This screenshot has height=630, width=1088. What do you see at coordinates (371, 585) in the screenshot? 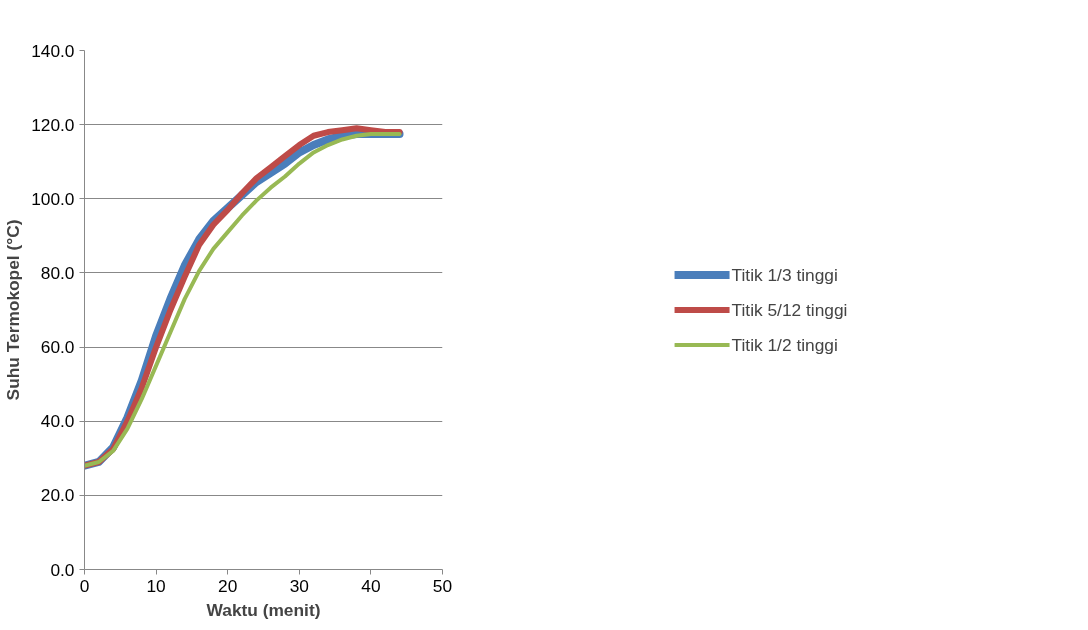
I see `x-tick-label: 40` at bounding box center [371, 585].